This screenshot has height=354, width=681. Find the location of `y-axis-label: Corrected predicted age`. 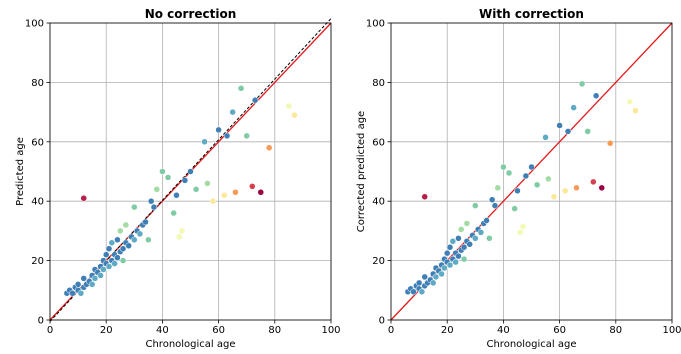

y-axis-label: Corrected predicted age is located at coordinates (361, 171).